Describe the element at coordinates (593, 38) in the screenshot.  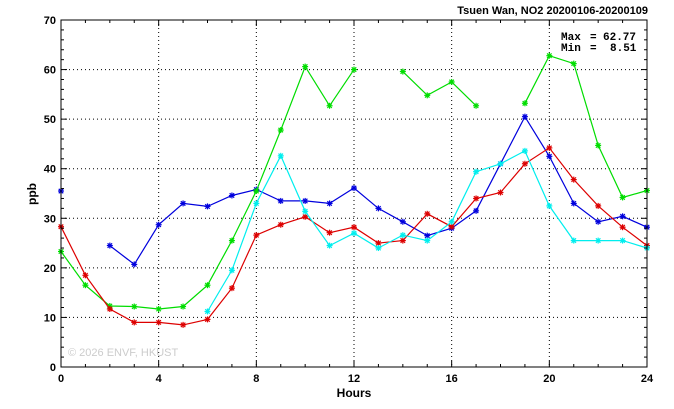
I see `max-equals: =` at that location.